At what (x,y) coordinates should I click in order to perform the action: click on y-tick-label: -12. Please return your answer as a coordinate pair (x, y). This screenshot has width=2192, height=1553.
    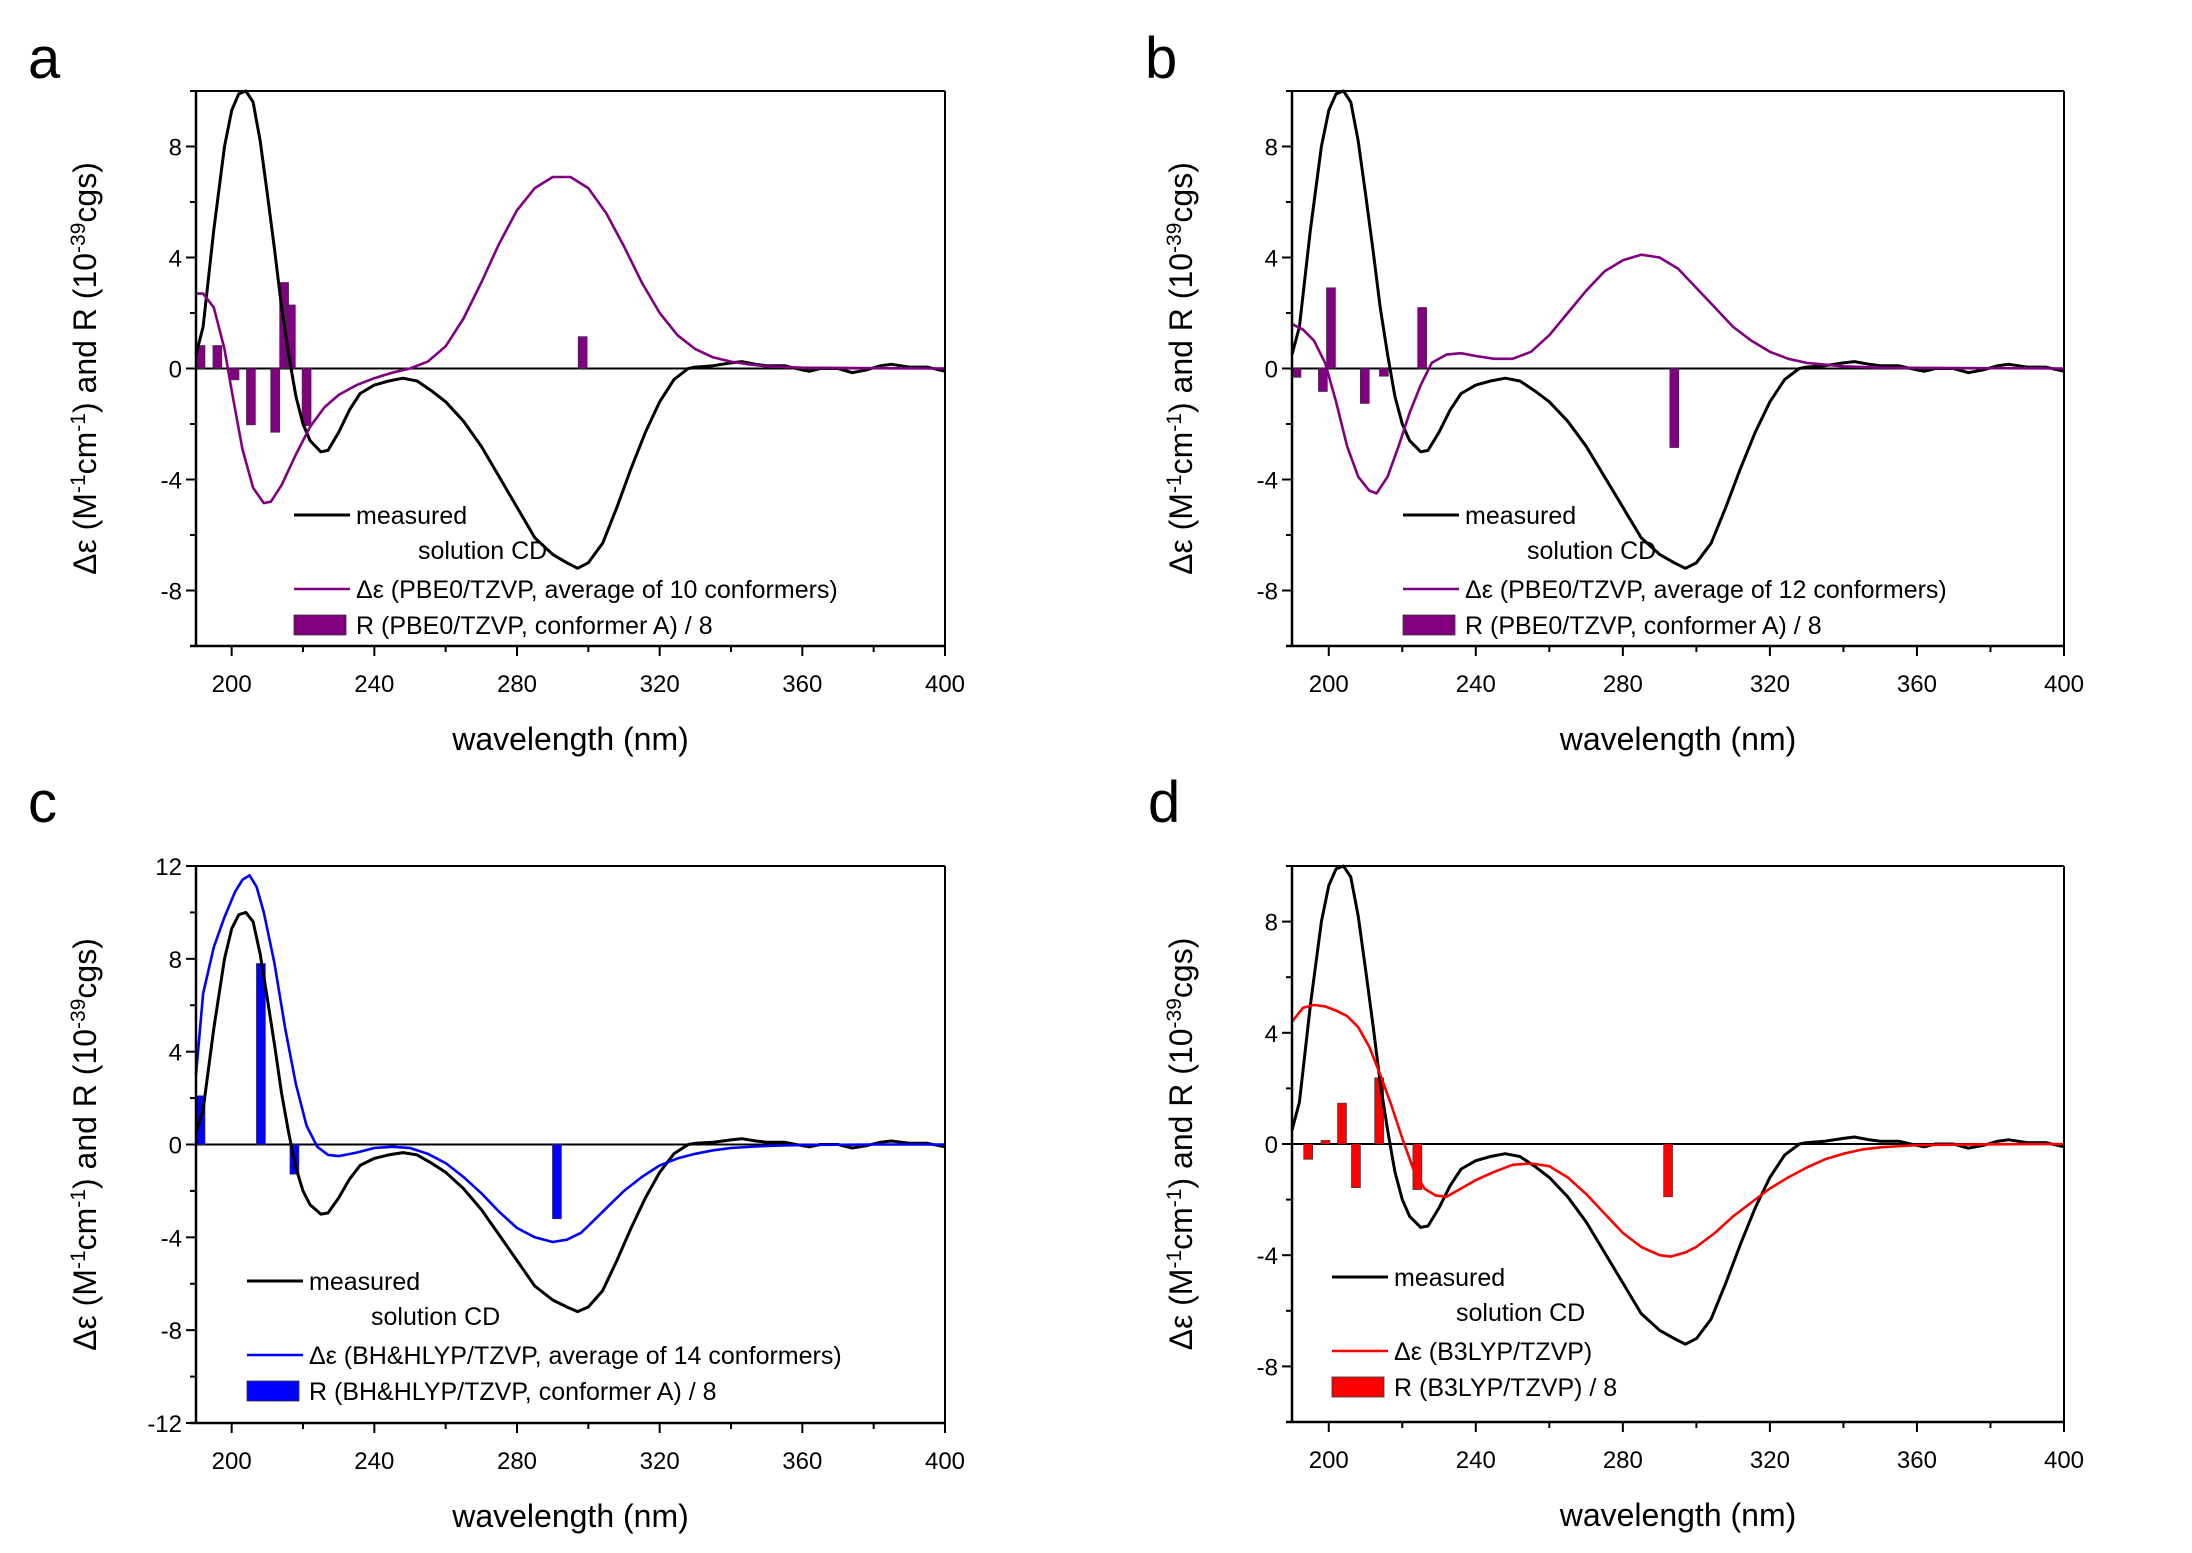
    Looking at the image, I should click on (164, 1424).